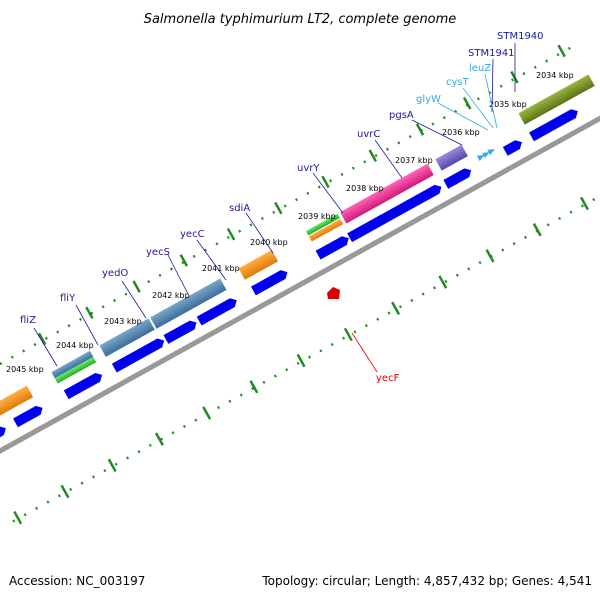  I want to click on gene-label-uvrY: uvrY, so click(308, 168).